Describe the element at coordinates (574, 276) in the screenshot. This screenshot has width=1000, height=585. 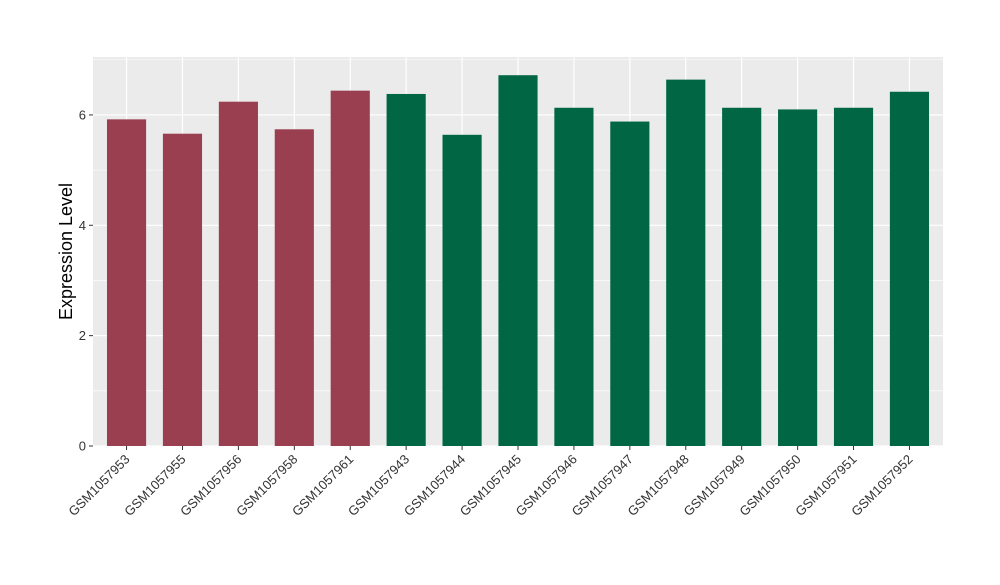
I see `bar-GSM1057946` at that location.